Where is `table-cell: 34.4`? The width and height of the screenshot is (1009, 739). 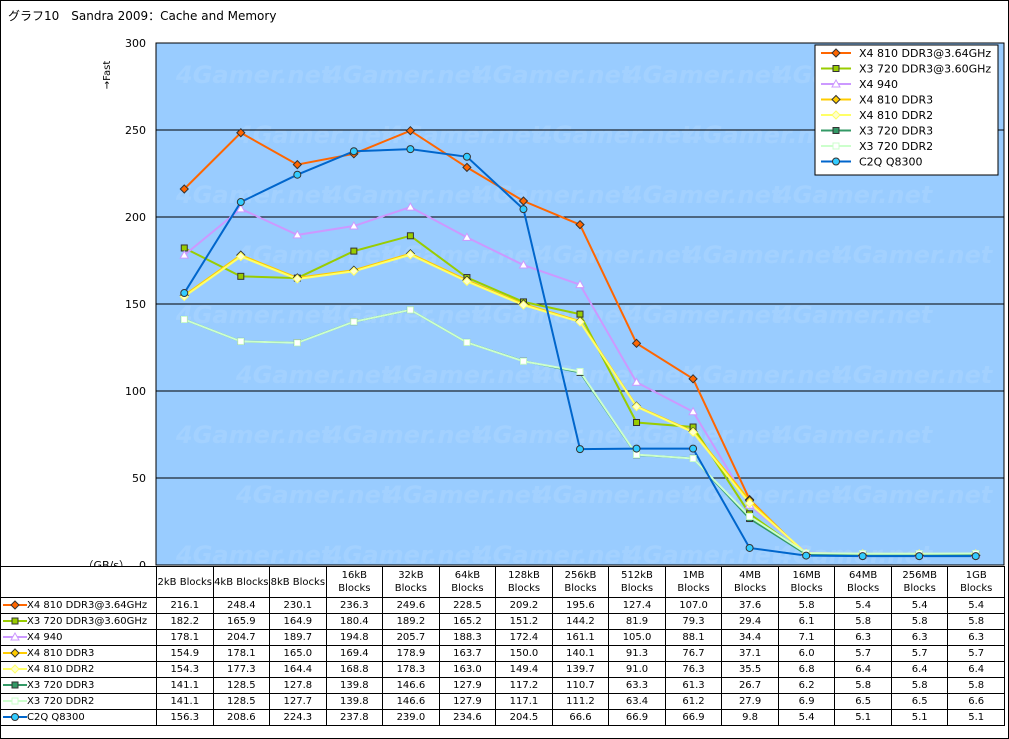
table-cell: 34.4 is located at coordinates (750, 637).